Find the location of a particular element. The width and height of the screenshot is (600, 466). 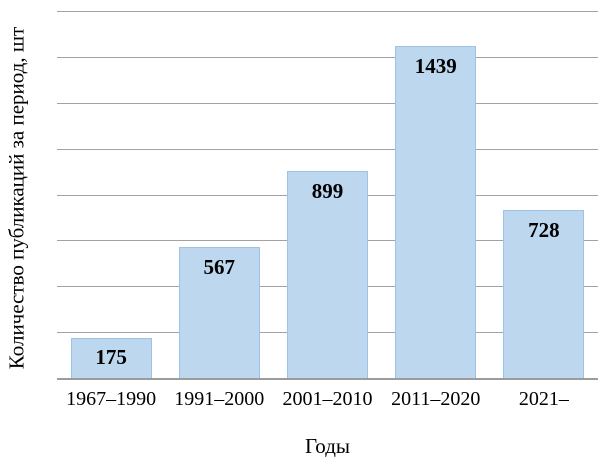

bar-value-label: 899 is located at coordinates (327, 190).